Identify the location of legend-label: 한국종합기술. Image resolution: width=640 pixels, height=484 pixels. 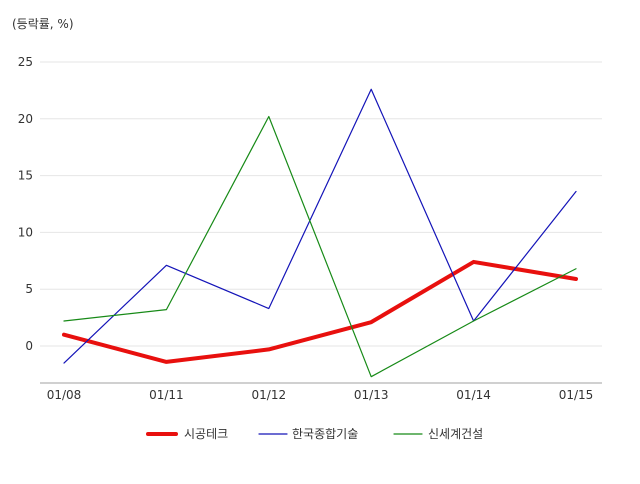
(325, 434).